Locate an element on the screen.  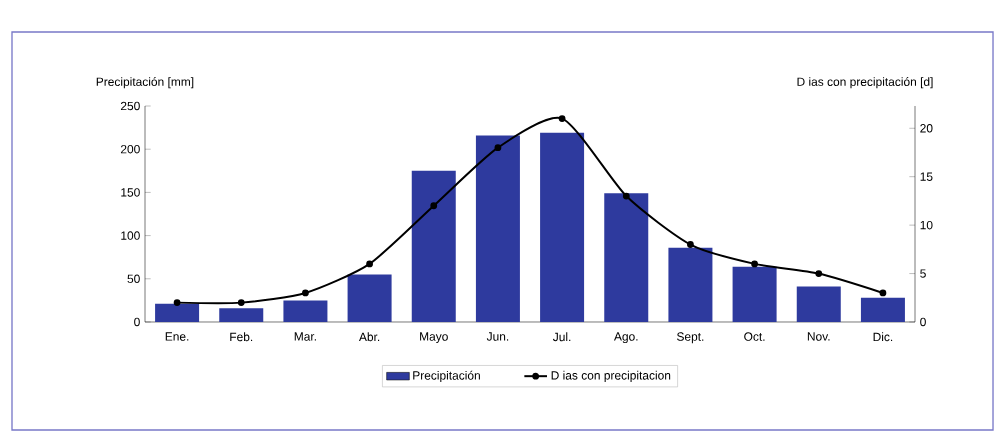
y2-tick-label: 10 is located at coordinates (926, 225).